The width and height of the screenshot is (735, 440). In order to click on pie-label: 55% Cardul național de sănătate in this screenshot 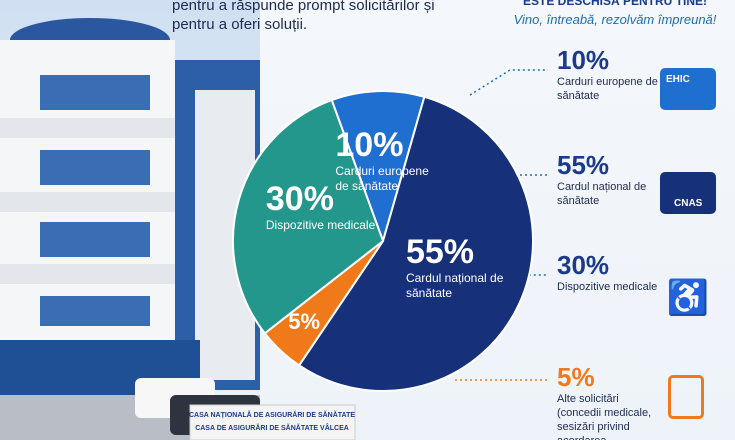, I will do `click(461, 267)`.